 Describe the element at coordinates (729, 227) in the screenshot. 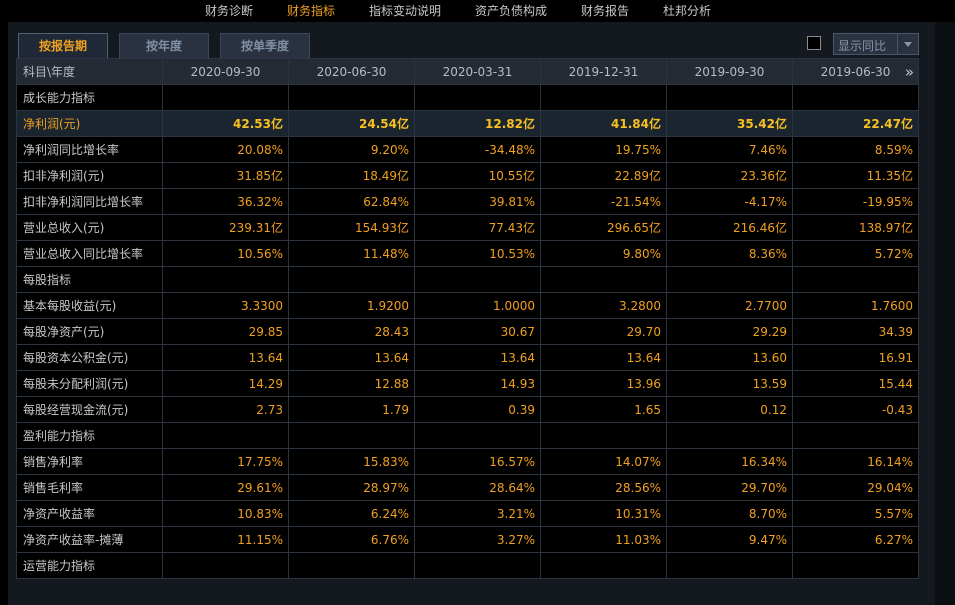

I see `value-cell: 216.46亿` at that location.